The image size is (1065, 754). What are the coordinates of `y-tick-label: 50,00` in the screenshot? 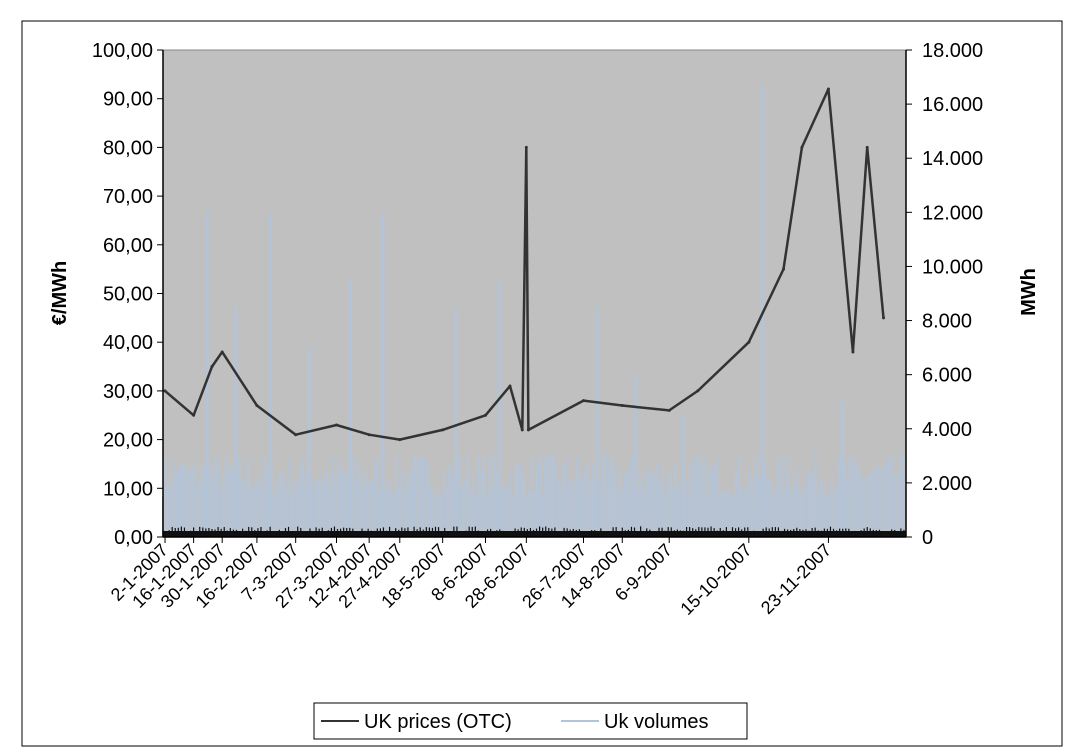 It's located at (128, 295).